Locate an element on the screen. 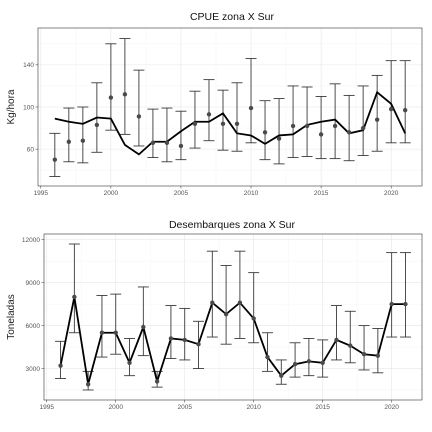 This screenshot has width=432, height=432. y-tick-label: 100 is located at coordinates (28, 107).